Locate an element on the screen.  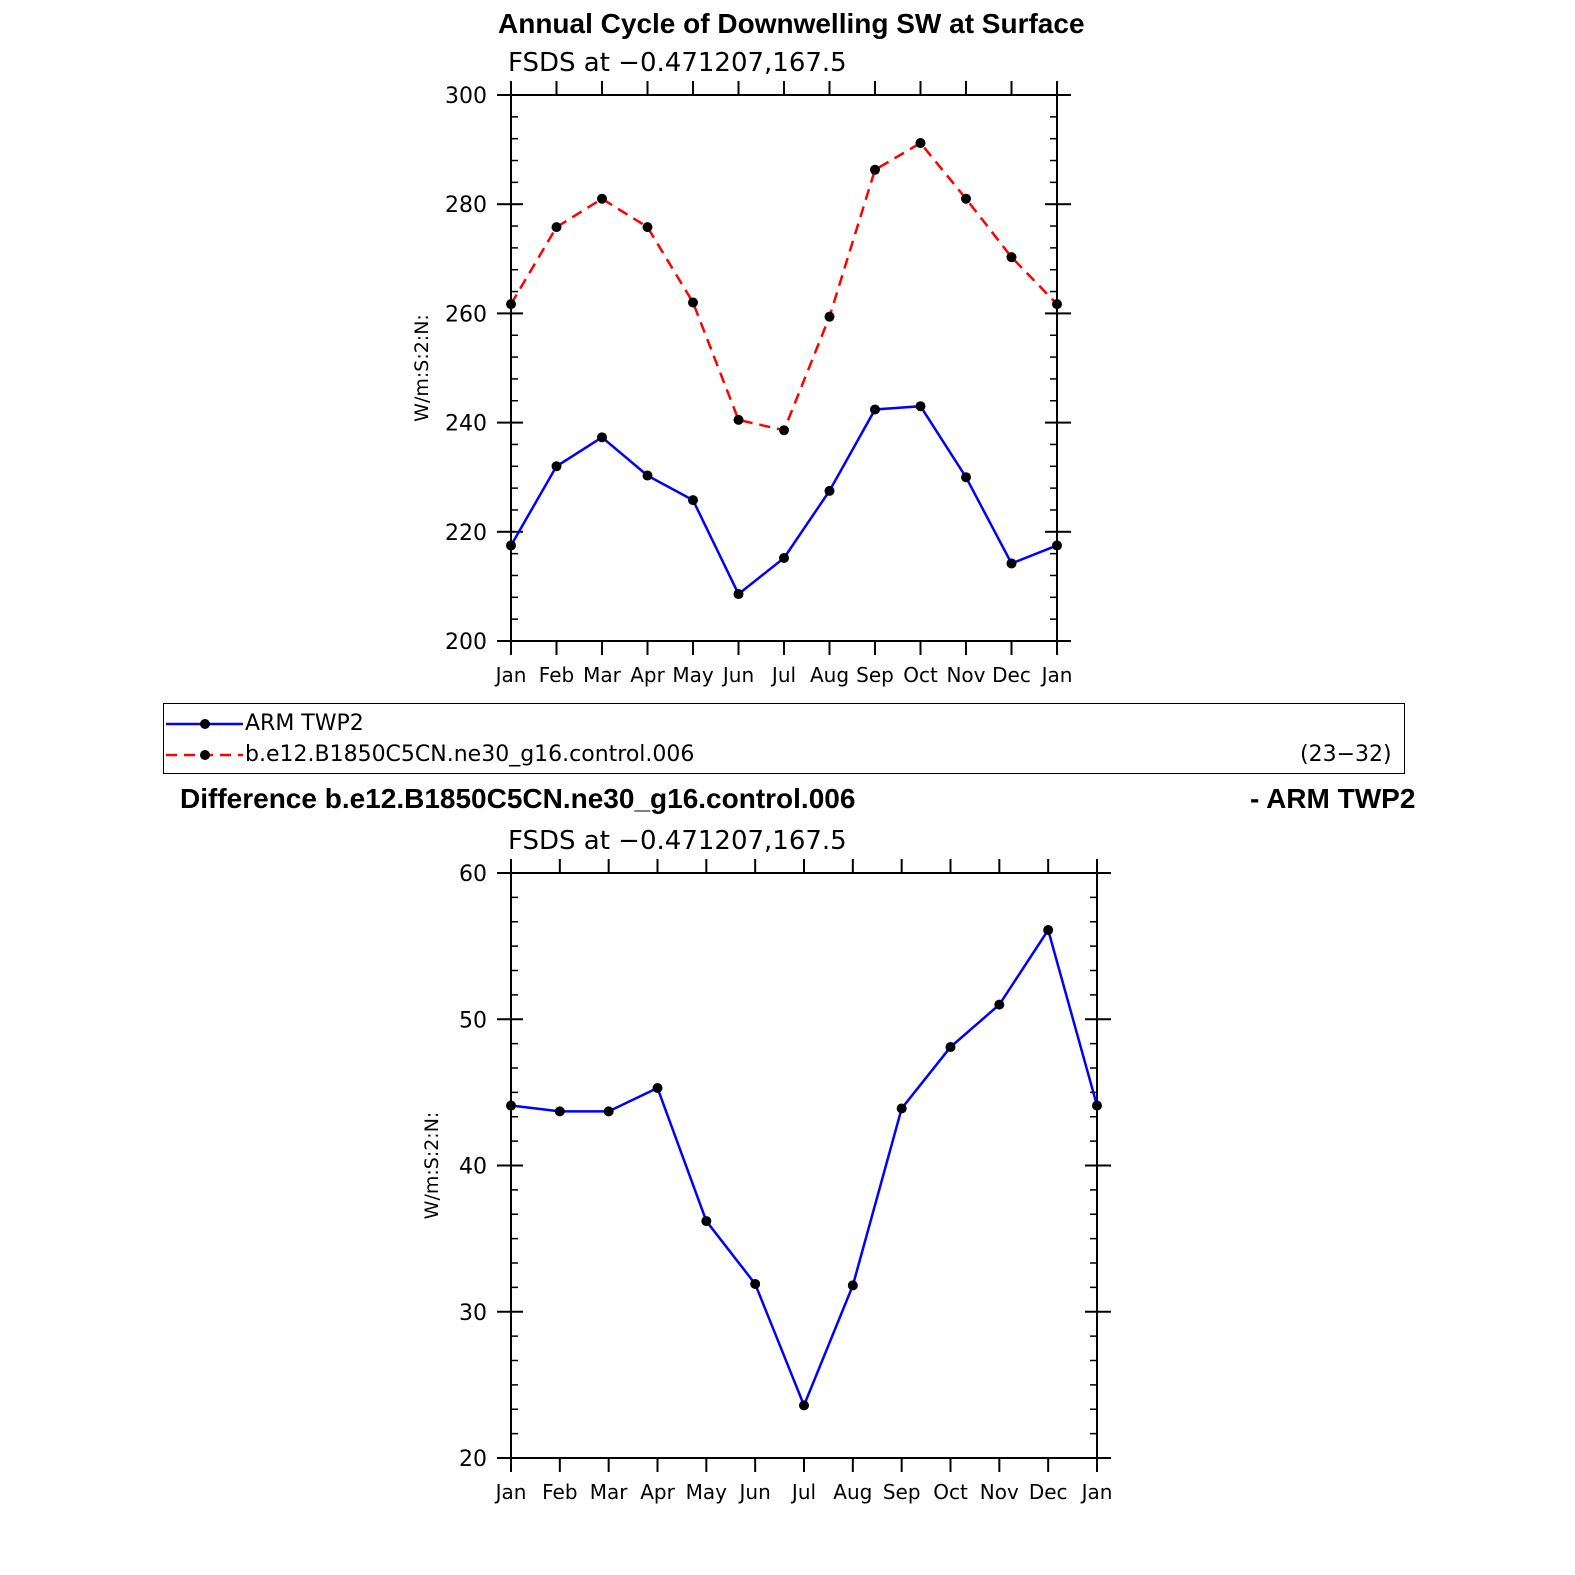
chart-2-title-right: - ARM TWP2 is located at coordinates (1333, 798).